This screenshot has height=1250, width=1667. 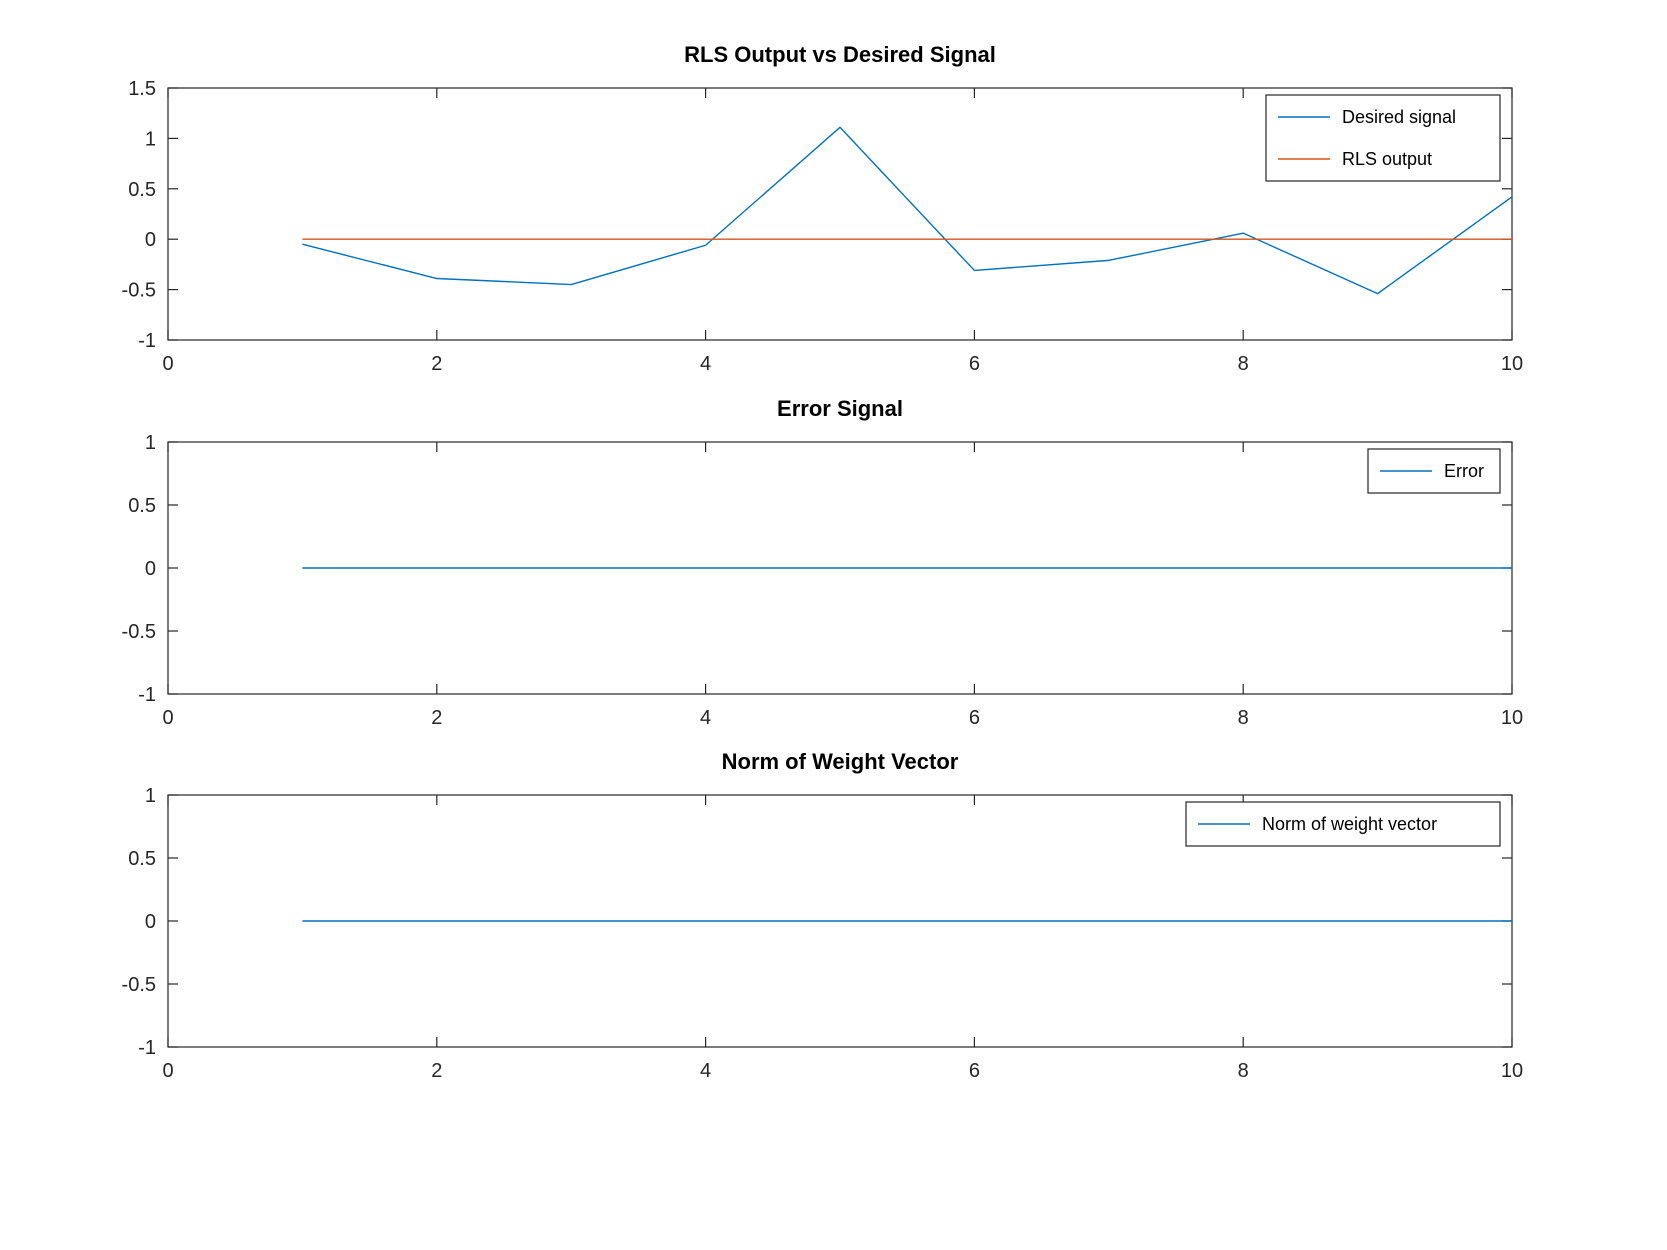 I want to click on chart-title: Norm of Weight Vector, so click(x=840, y=761).